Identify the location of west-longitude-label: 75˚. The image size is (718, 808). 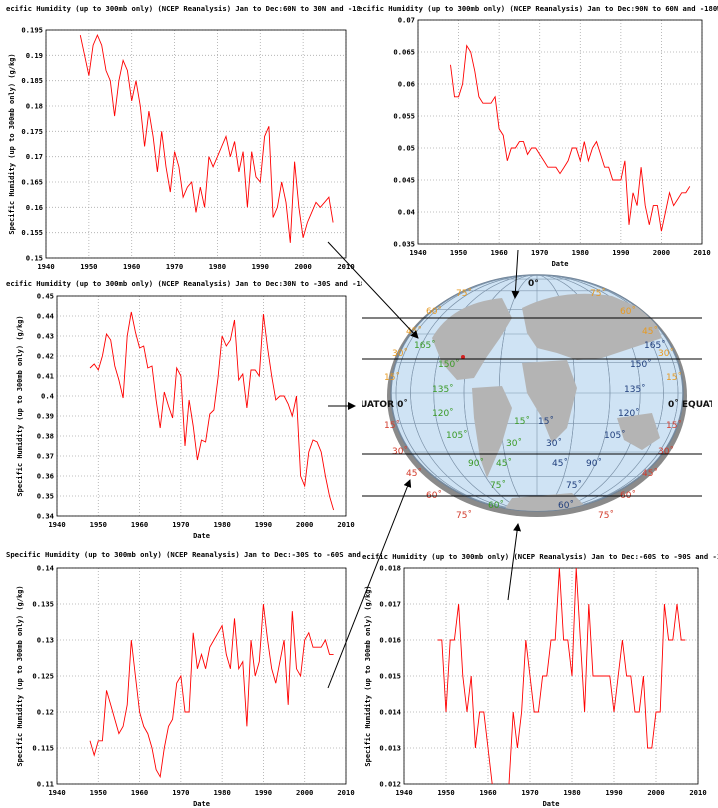
(498, 485).